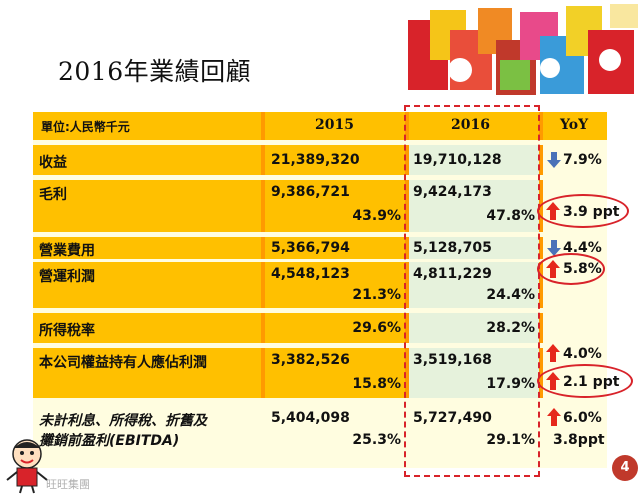 The height and width of the screenshot is (495, 640). What do you see at coordinates (67, 277) in the screenshot?
I see `row-label: 營運利潤` at bounding box center [67, 277].